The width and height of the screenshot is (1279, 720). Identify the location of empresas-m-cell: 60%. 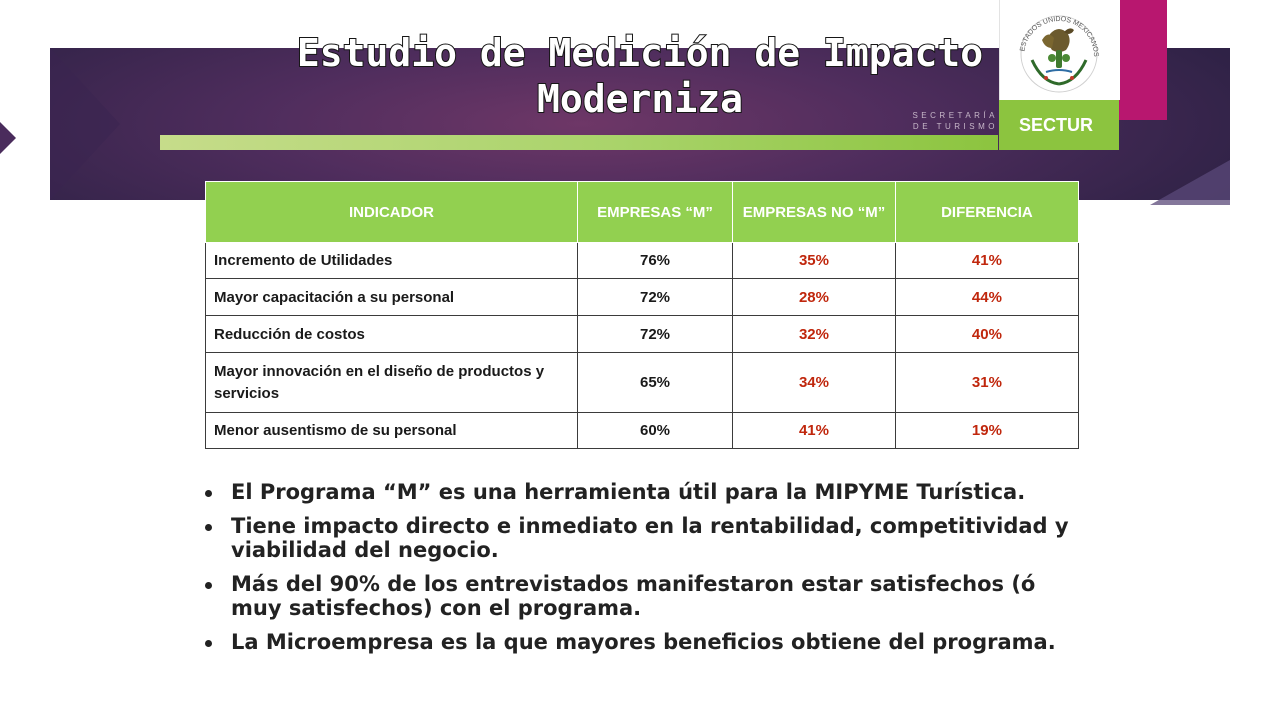
(655, 430).